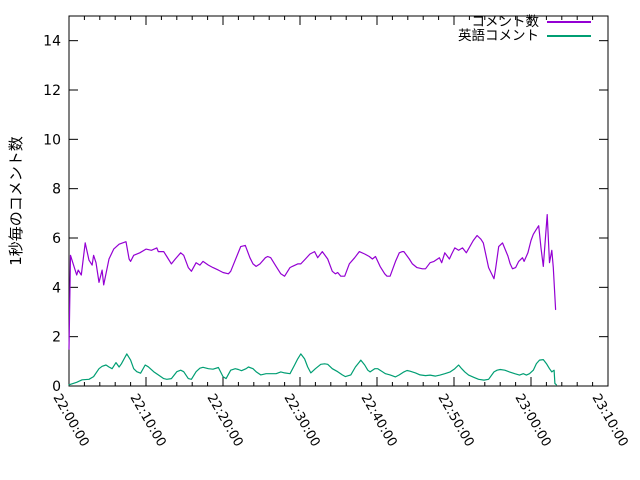 The image size is (640, 480). Describe the element at coordinates (56, 288) in the screenshot. I see `y-tick-label: 4` at that location.